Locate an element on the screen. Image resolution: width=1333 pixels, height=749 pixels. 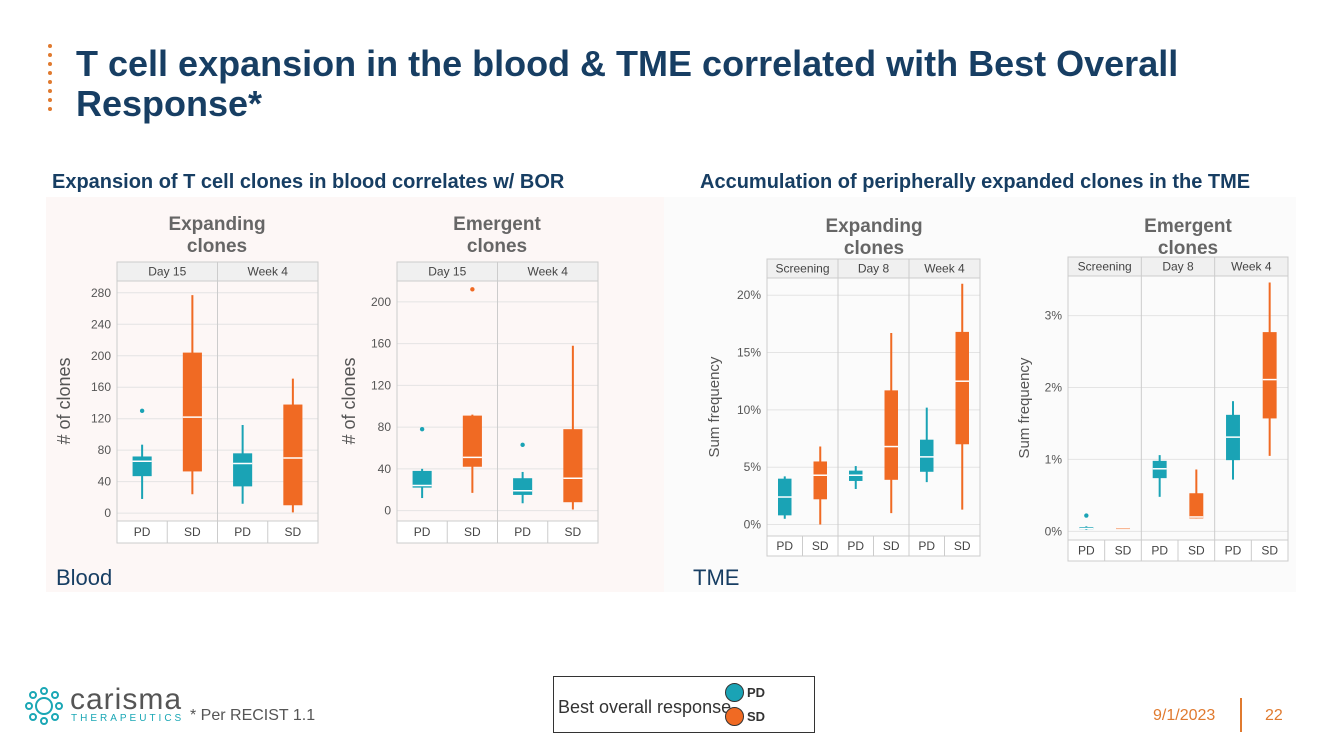
blood-label: Blood is located at coordinates (84, 577).